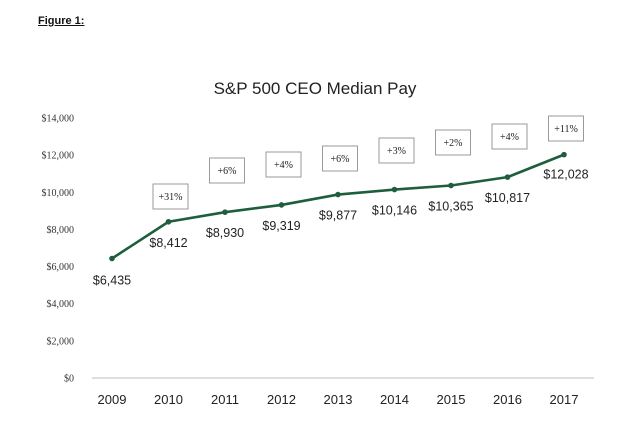 The image size is (619, 431). What do you see at coordinates (394, 211) in the screenshot?
I see `value-label: $10,146` at bounding box center [394, 211].